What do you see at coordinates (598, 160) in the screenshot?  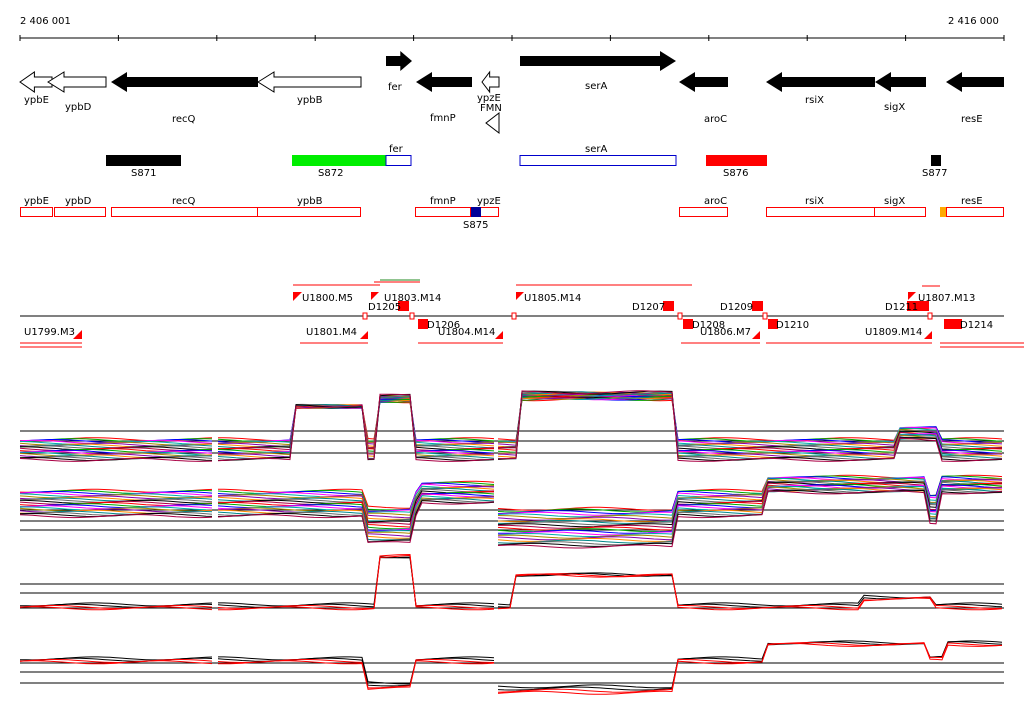 I see `segment-serA-outline` at bounding box center [598, 160].